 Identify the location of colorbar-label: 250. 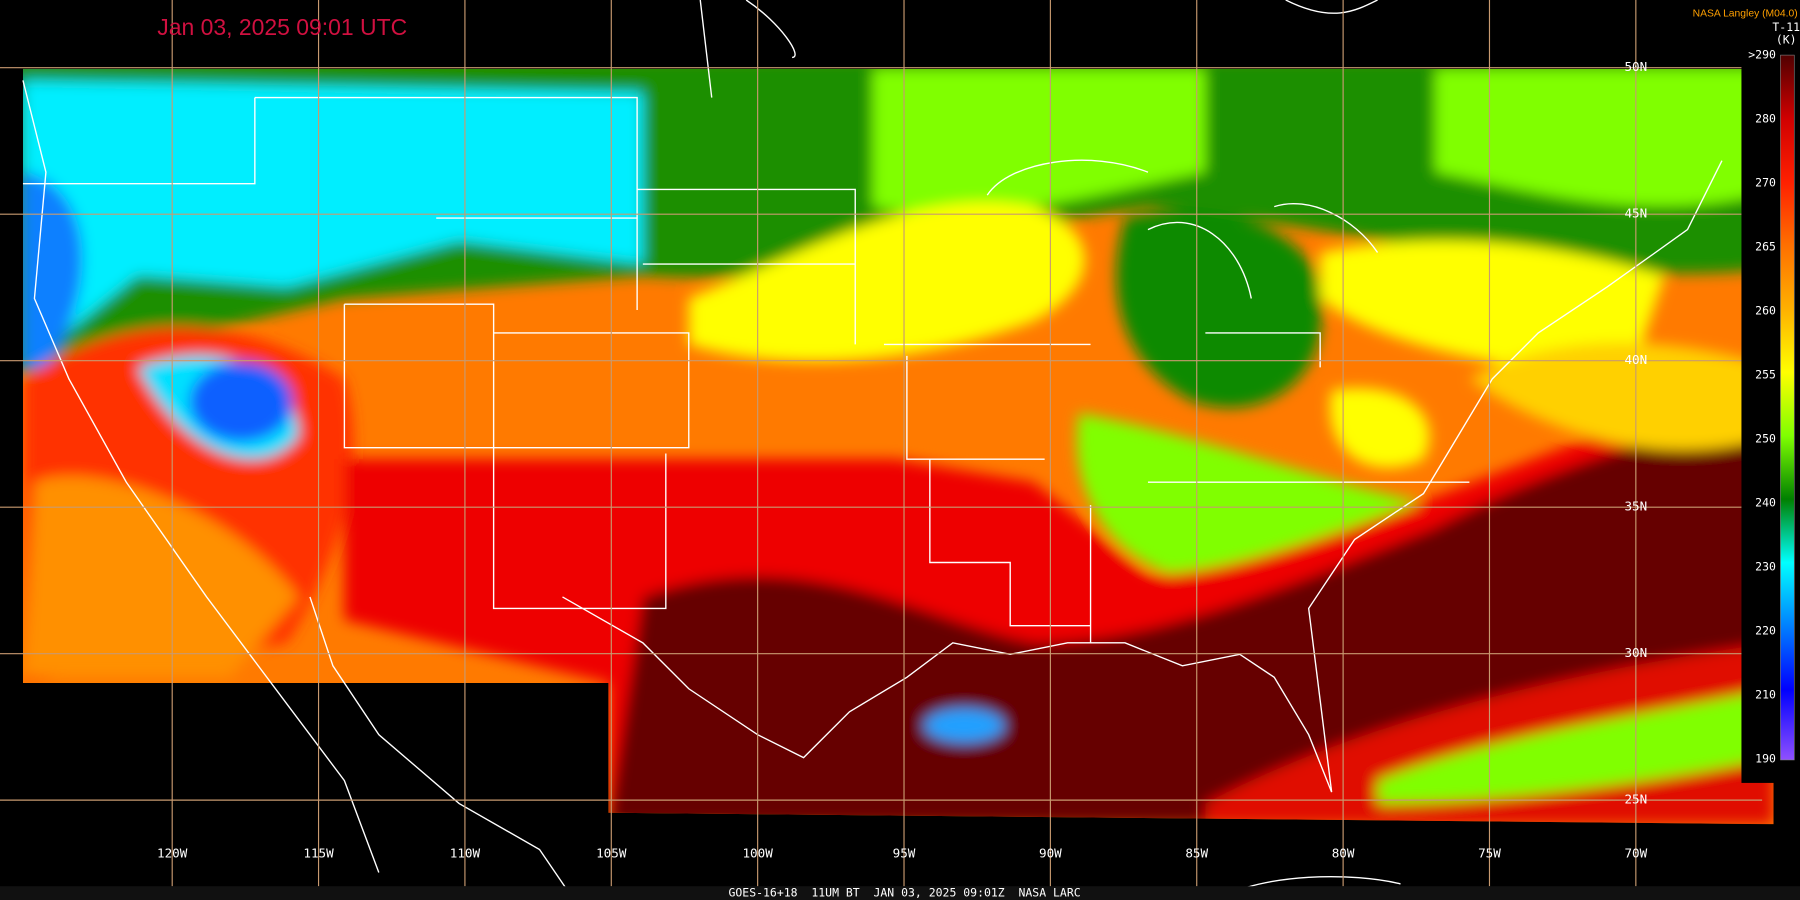
(1765, 438).